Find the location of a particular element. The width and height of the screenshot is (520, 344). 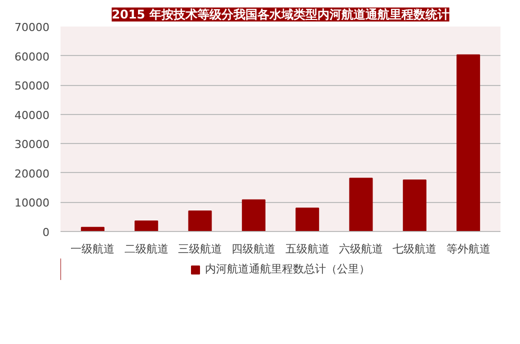

x-tick-label: 一级航道 is located at coordinates (92, 249).